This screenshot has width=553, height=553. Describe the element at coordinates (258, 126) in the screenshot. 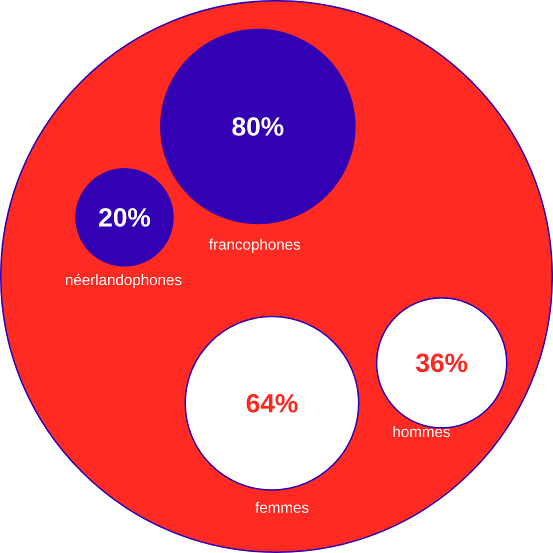

I see `data-label: 80%` at that location.